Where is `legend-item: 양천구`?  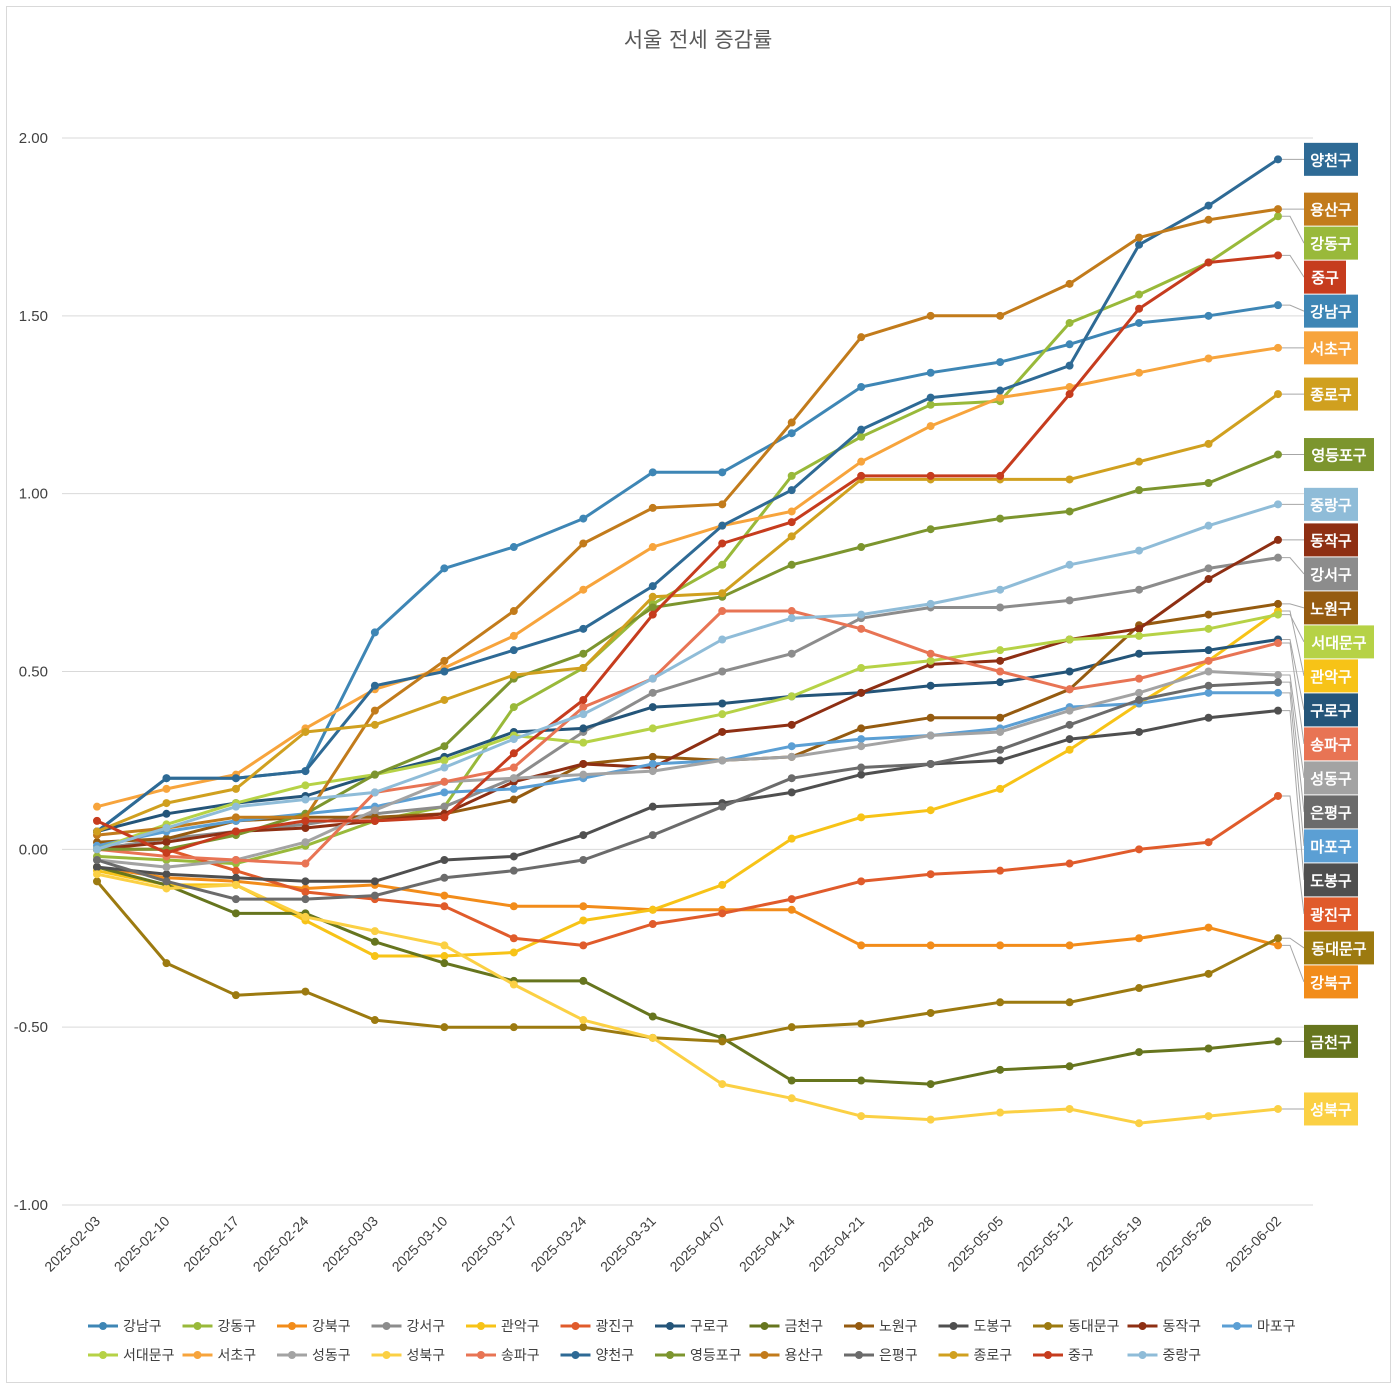 legend-item: 양천구 is located at coordinates (597, 1356).